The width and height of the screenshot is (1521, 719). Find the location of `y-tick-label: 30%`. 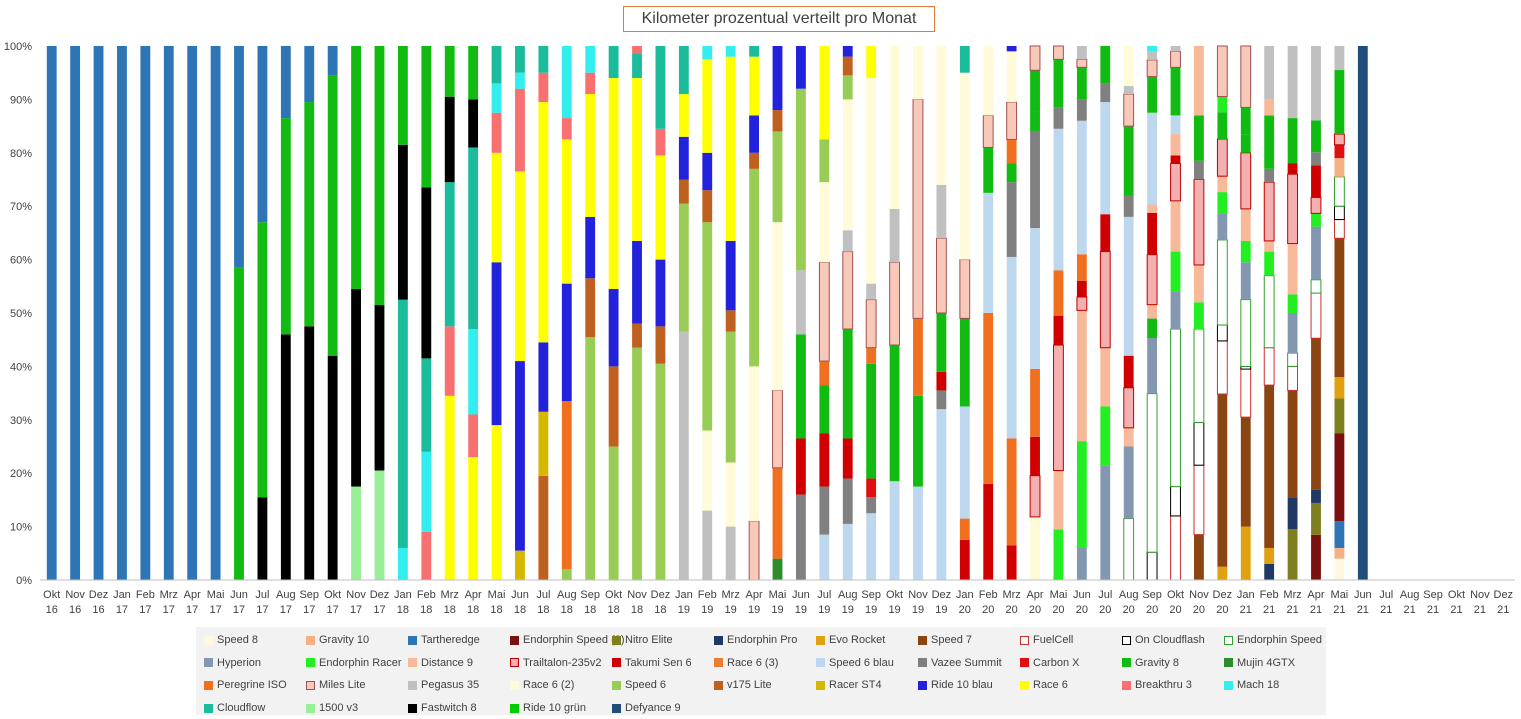

y-tick-label: 30% is located at coordinates (21, 421).